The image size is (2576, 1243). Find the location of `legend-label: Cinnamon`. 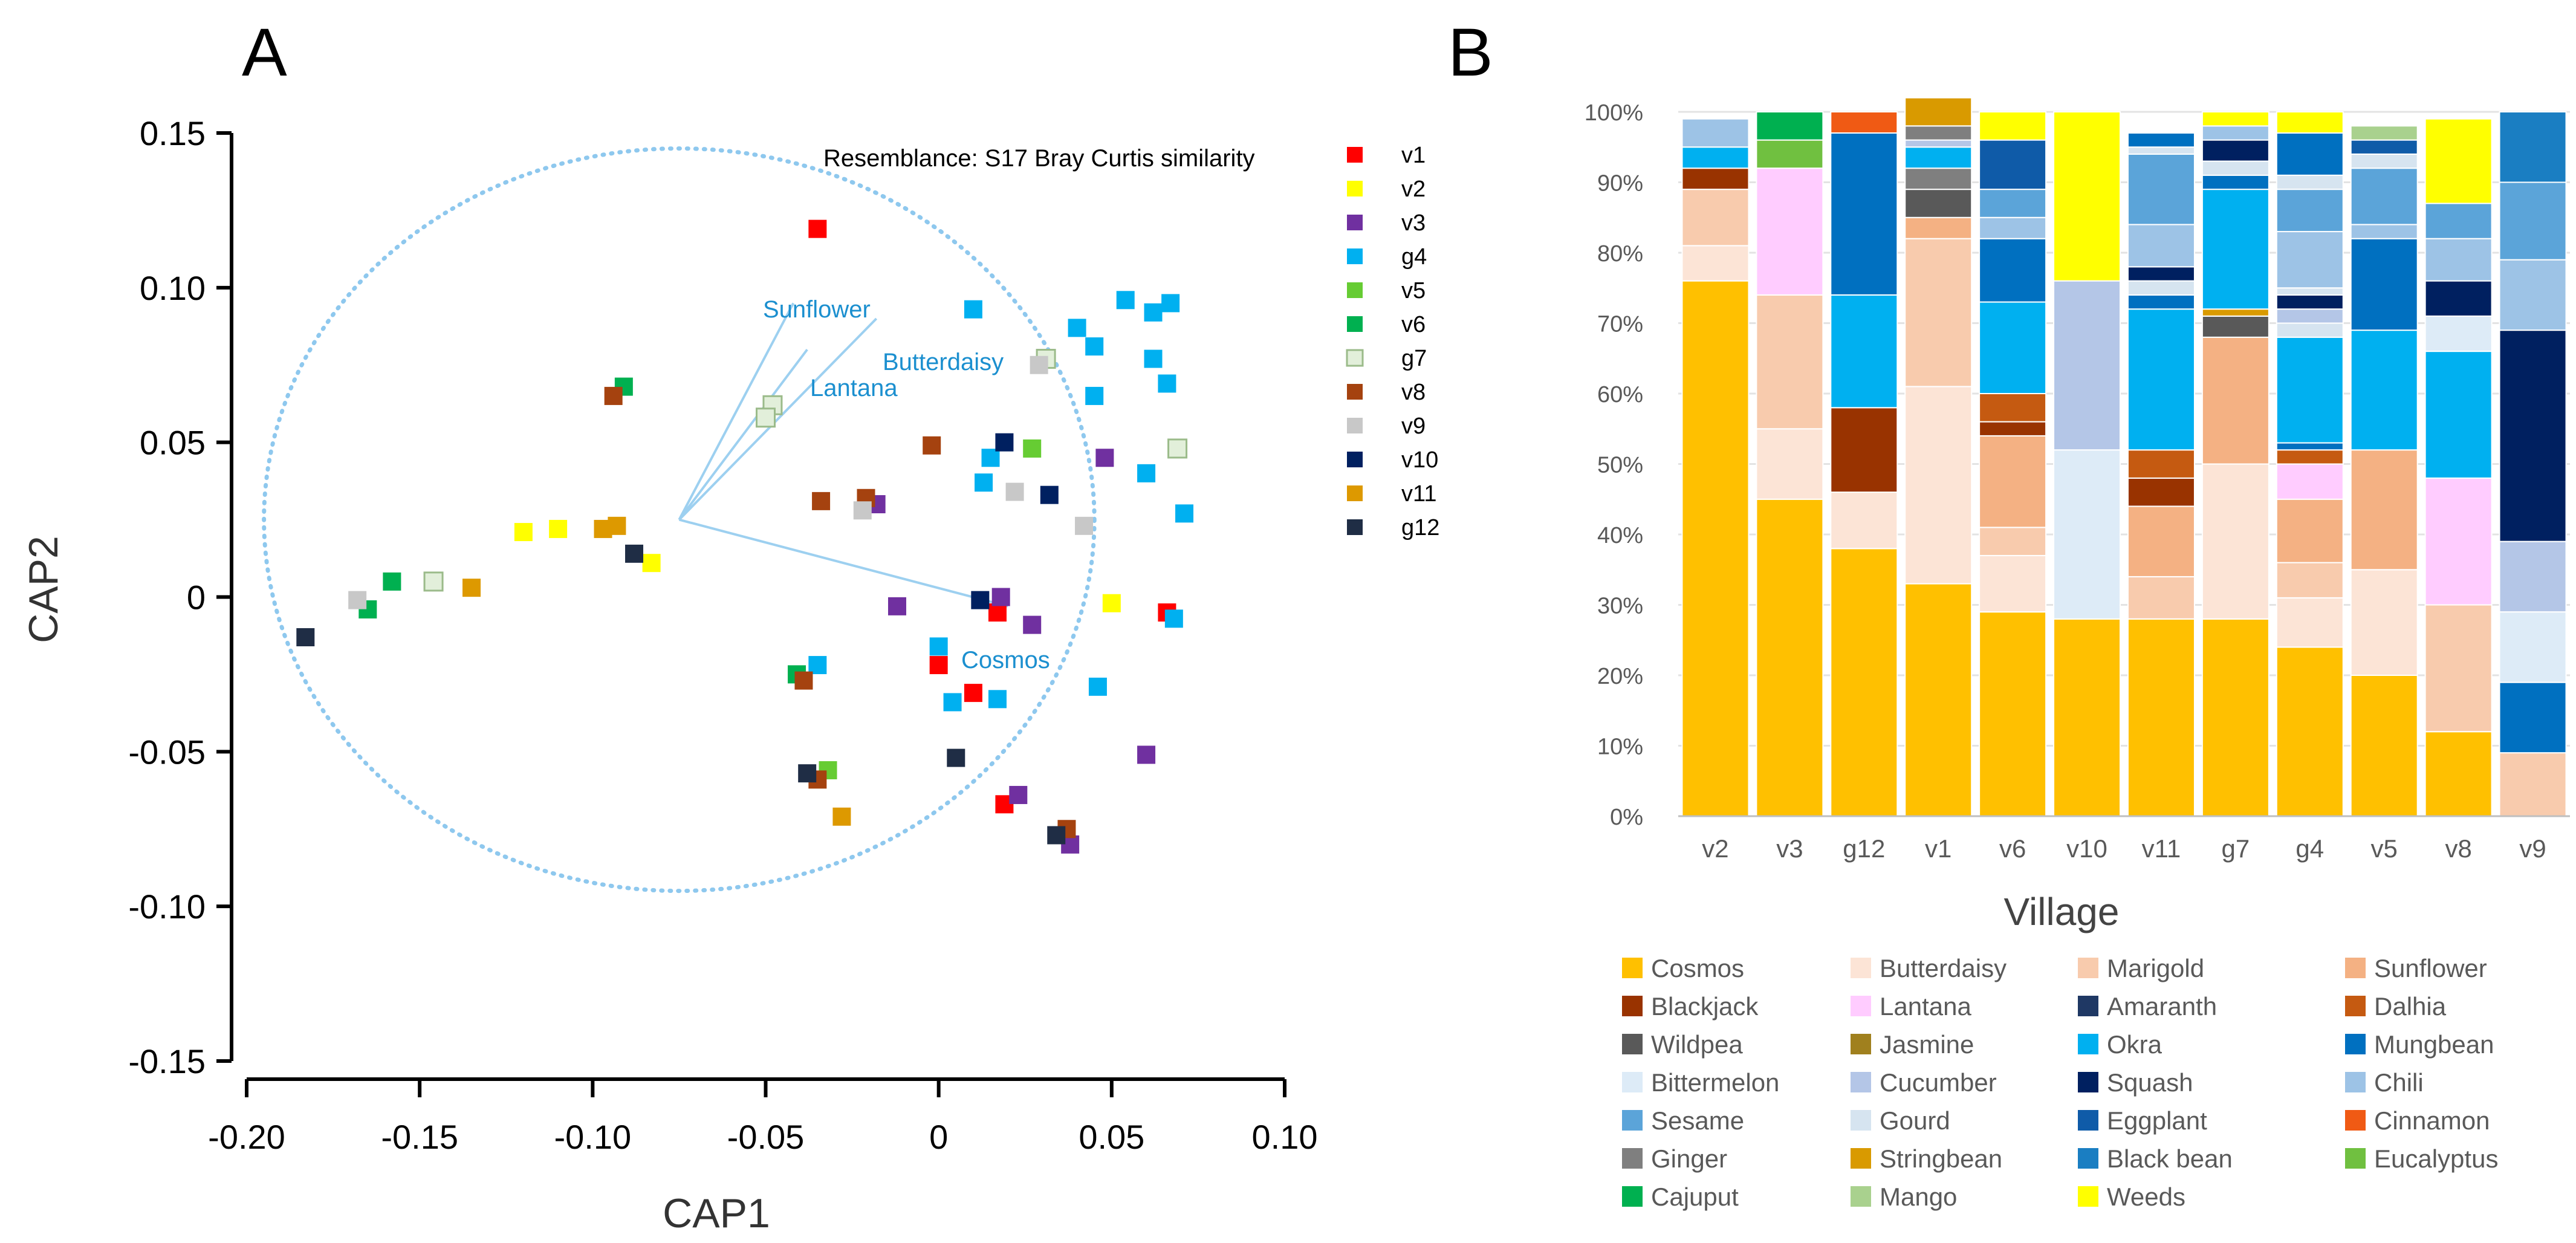

legend-label: Cinnamon is located at coordinates (2432, 1120).